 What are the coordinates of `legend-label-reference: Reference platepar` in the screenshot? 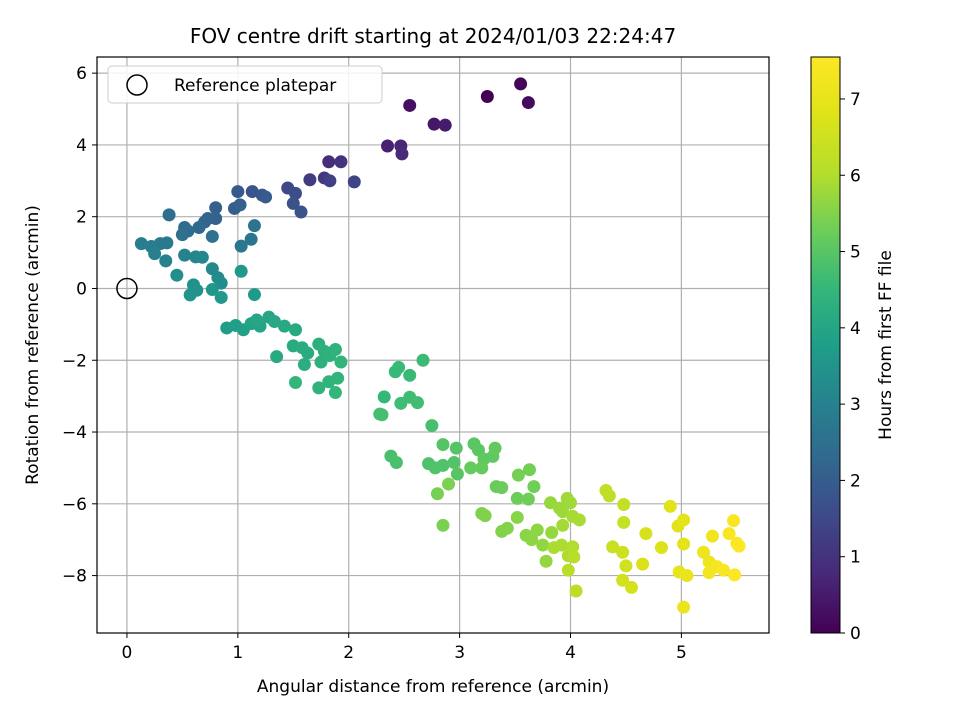 It's located at (255, 86).